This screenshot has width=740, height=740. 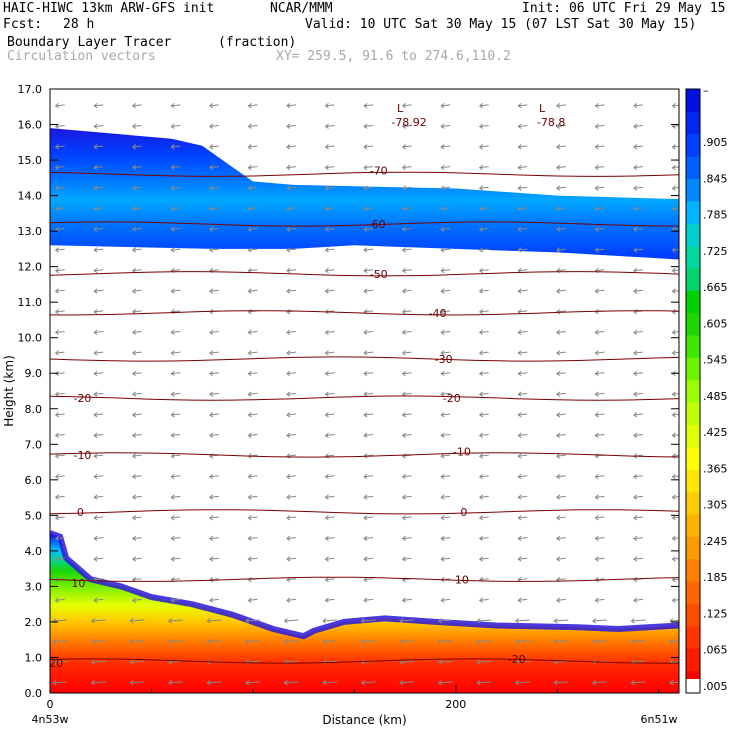 I want to click on x-axis-title: Distance (km), so click(x=364, y=720).